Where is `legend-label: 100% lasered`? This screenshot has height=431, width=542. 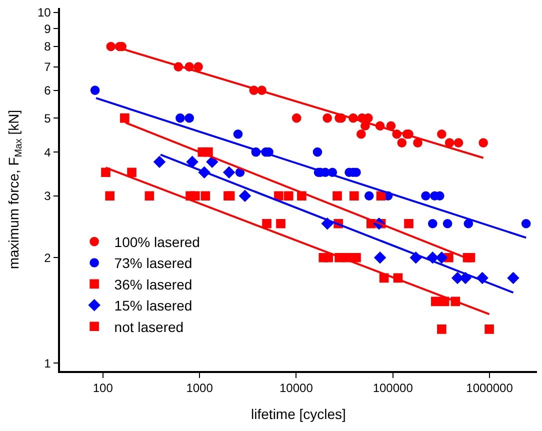
legend-label: 100% lasered is located at coordinates (157, 242).